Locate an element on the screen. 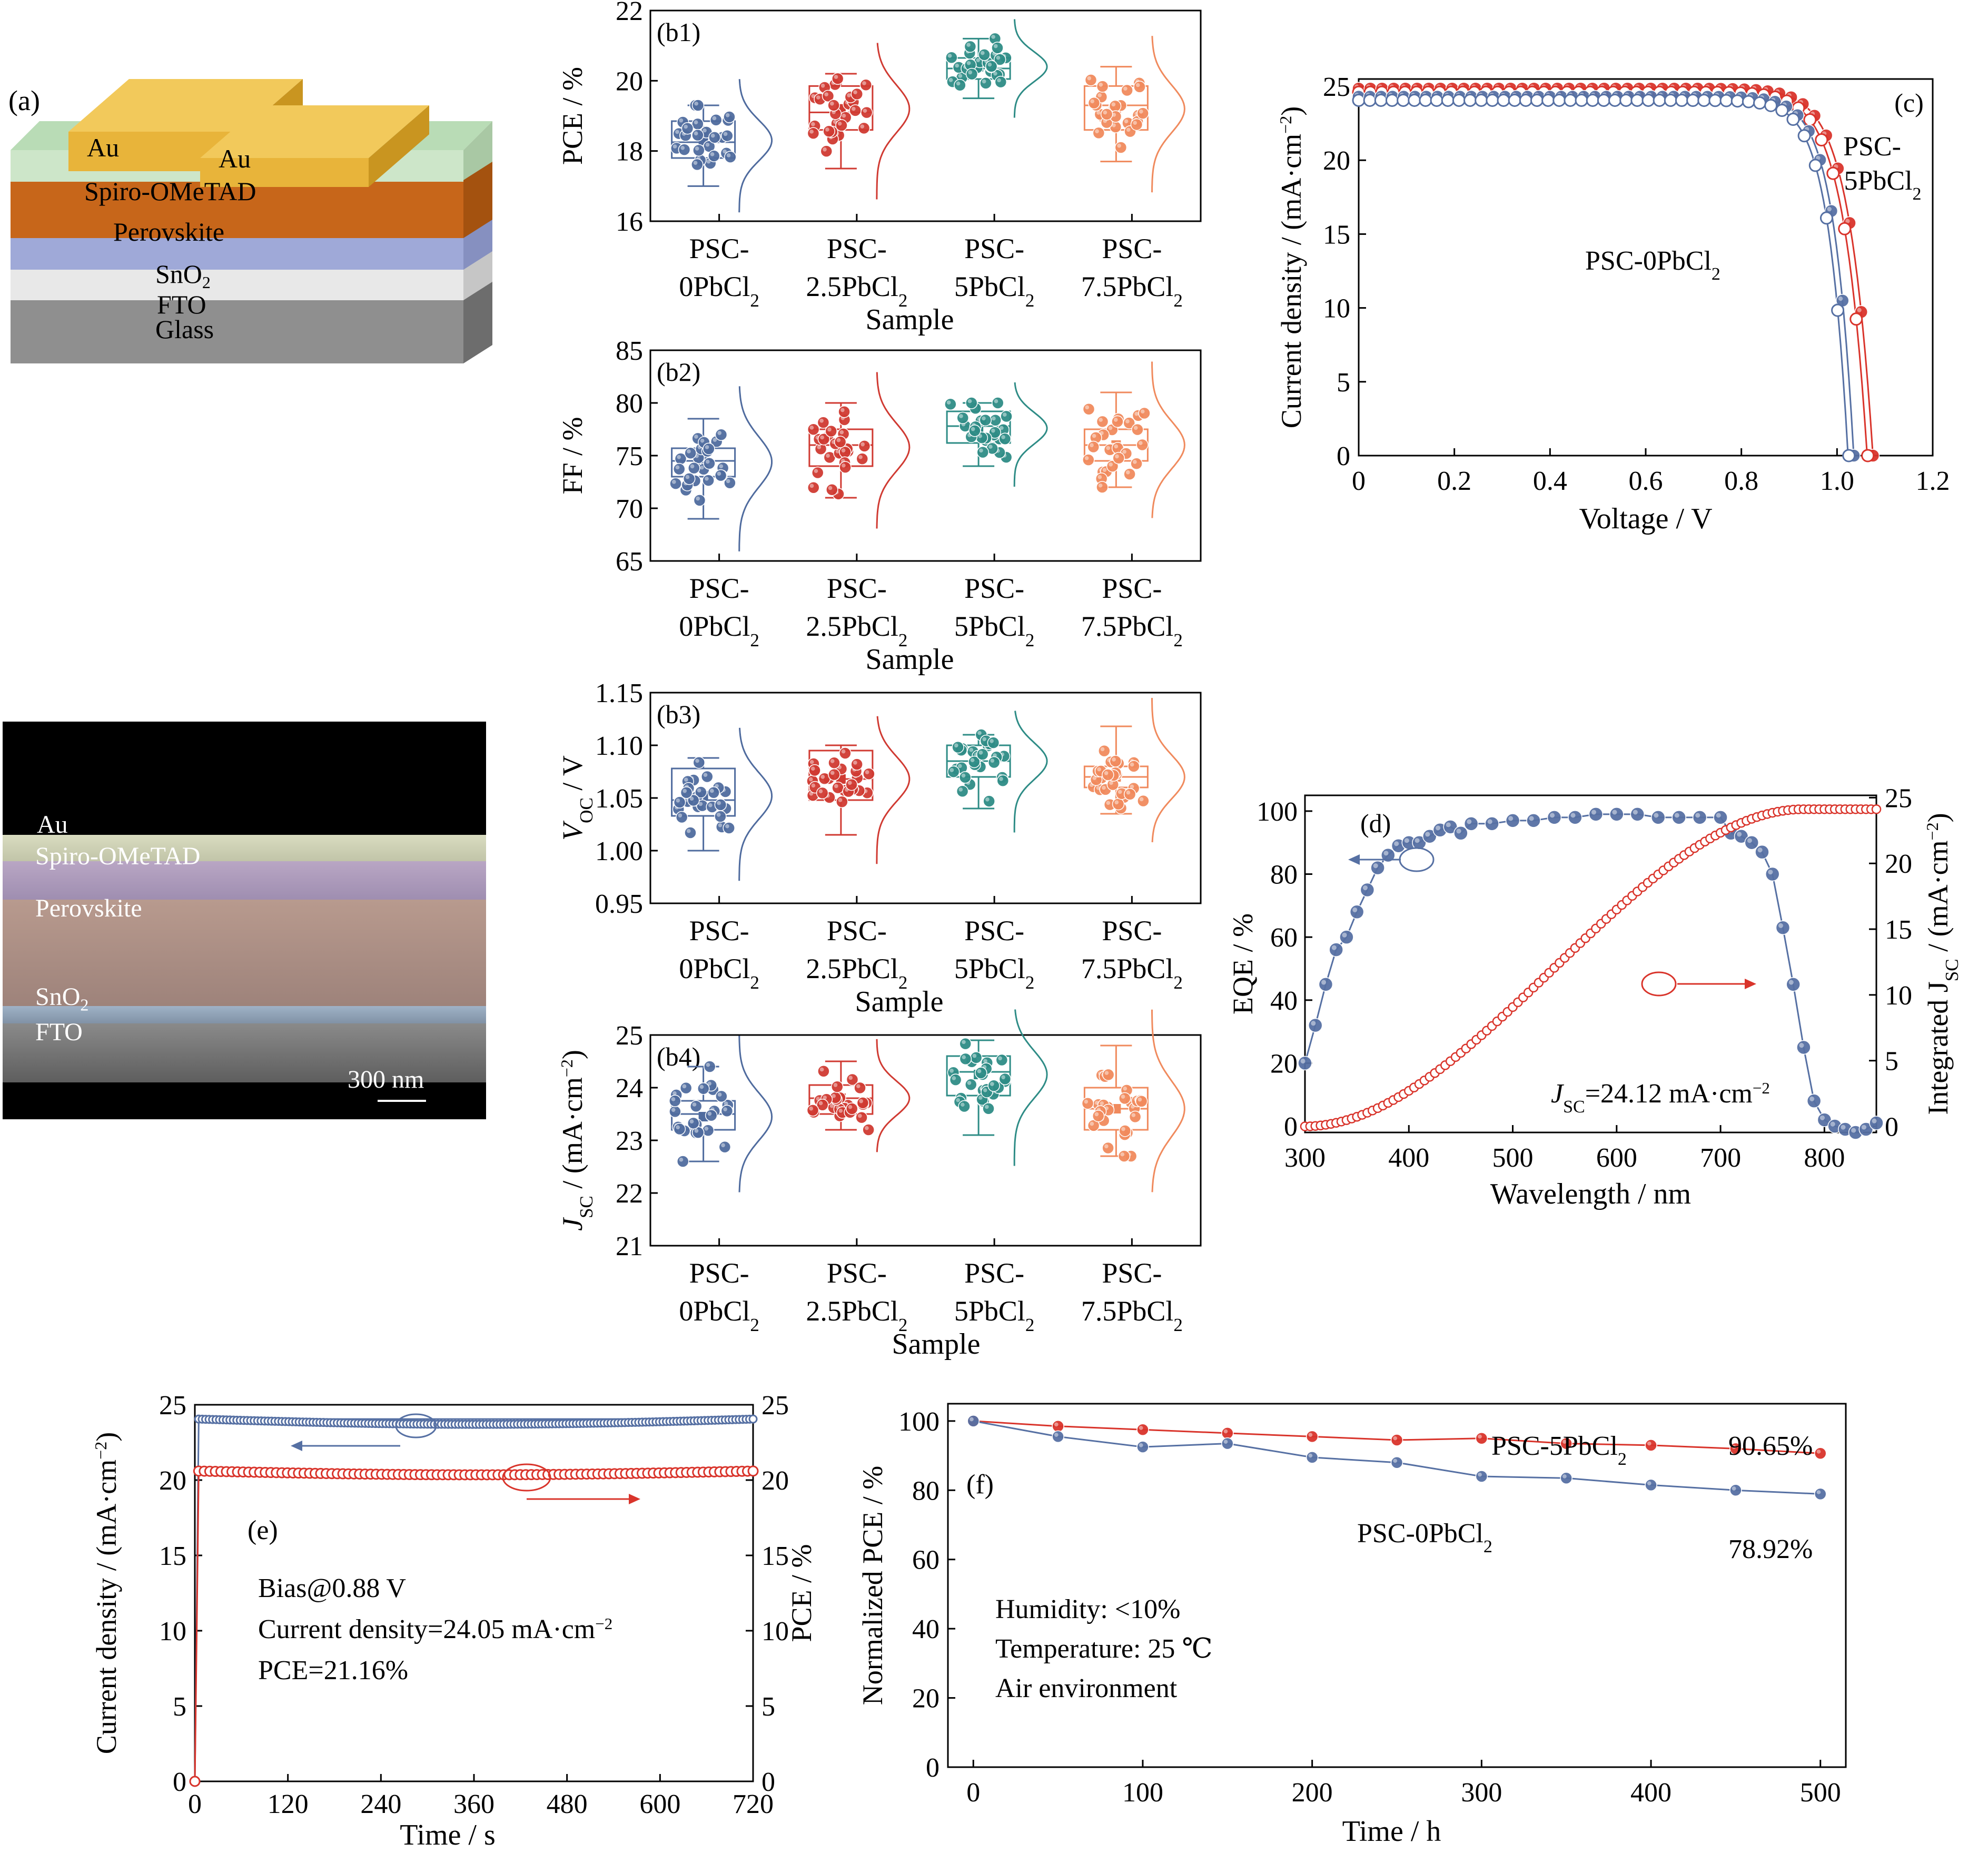 The image size is (1988, 1853). x-axis-label: Voltage / V is located at coordinates (1646, 518).